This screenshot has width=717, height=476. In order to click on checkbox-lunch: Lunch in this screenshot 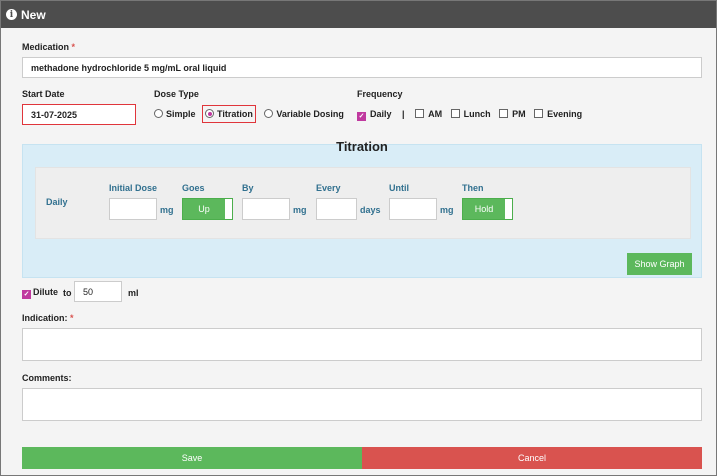, I will do `click(470, 114)`.